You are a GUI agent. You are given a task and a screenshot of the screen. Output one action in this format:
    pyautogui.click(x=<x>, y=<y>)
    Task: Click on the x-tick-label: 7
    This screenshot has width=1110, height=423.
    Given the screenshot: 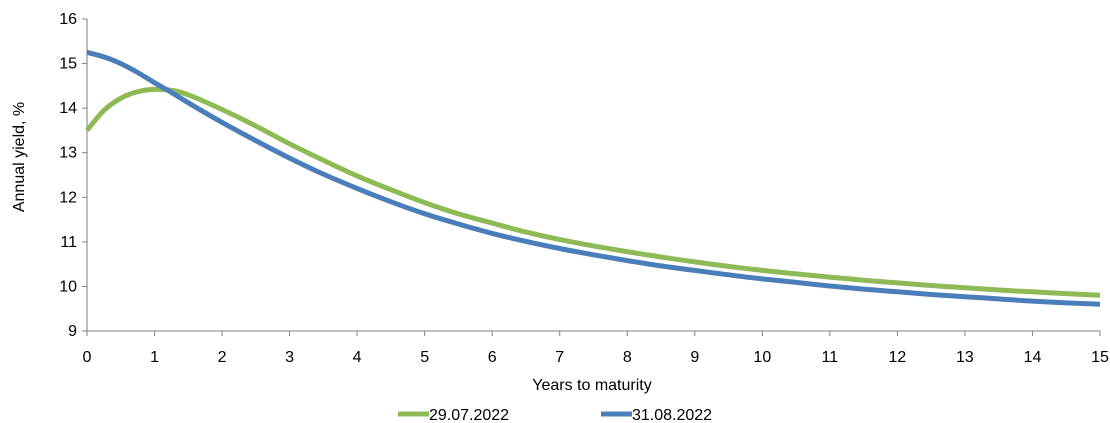 What is the action you would take?
    pyautogui.click(x=559, y=357)
    